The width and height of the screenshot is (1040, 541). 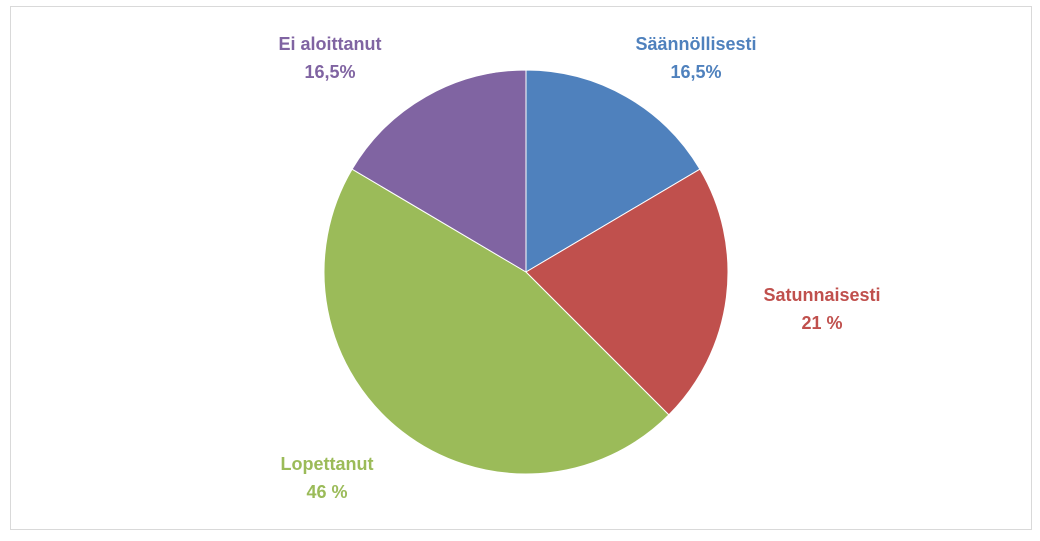 I want to click on slice-label: Satunnaisesti, so click(x=821, y=295).